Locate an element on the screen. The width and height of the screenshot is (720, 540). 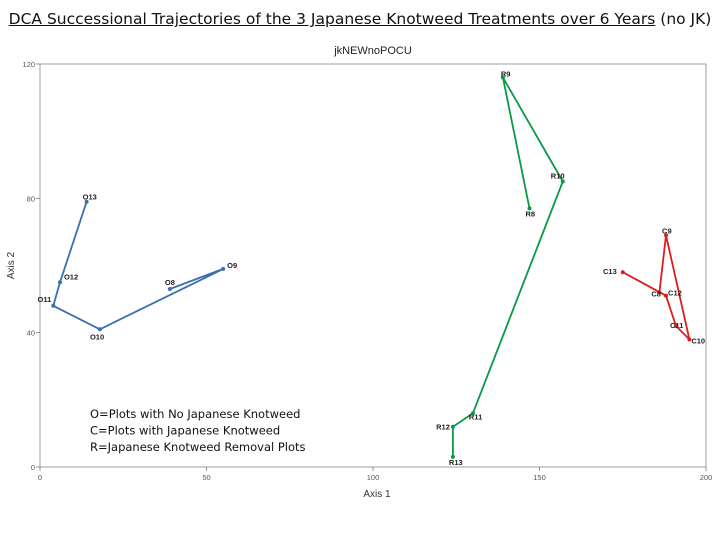
point-label-r10: R10 is located at coordinates (558, 176).